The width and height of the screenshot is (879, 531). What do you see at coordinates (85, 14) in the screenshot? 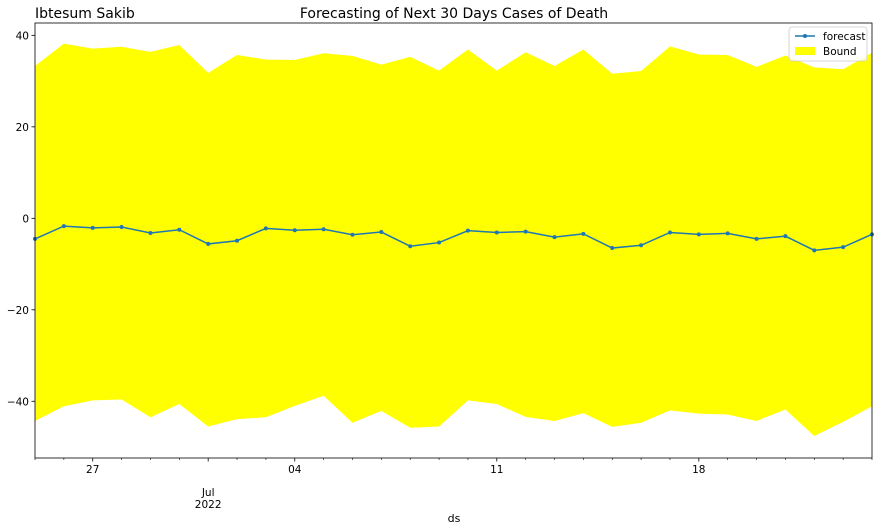
I see `author-label: Ibtesum Sakib` at bounding box center [85, 14].